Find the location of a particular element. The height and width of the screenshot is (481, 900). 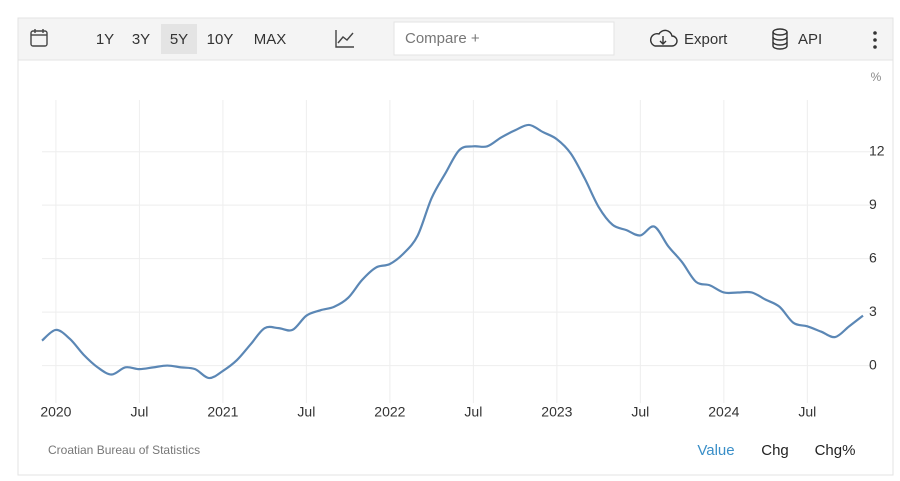

menu-icon is located at coordinates (875, 40).